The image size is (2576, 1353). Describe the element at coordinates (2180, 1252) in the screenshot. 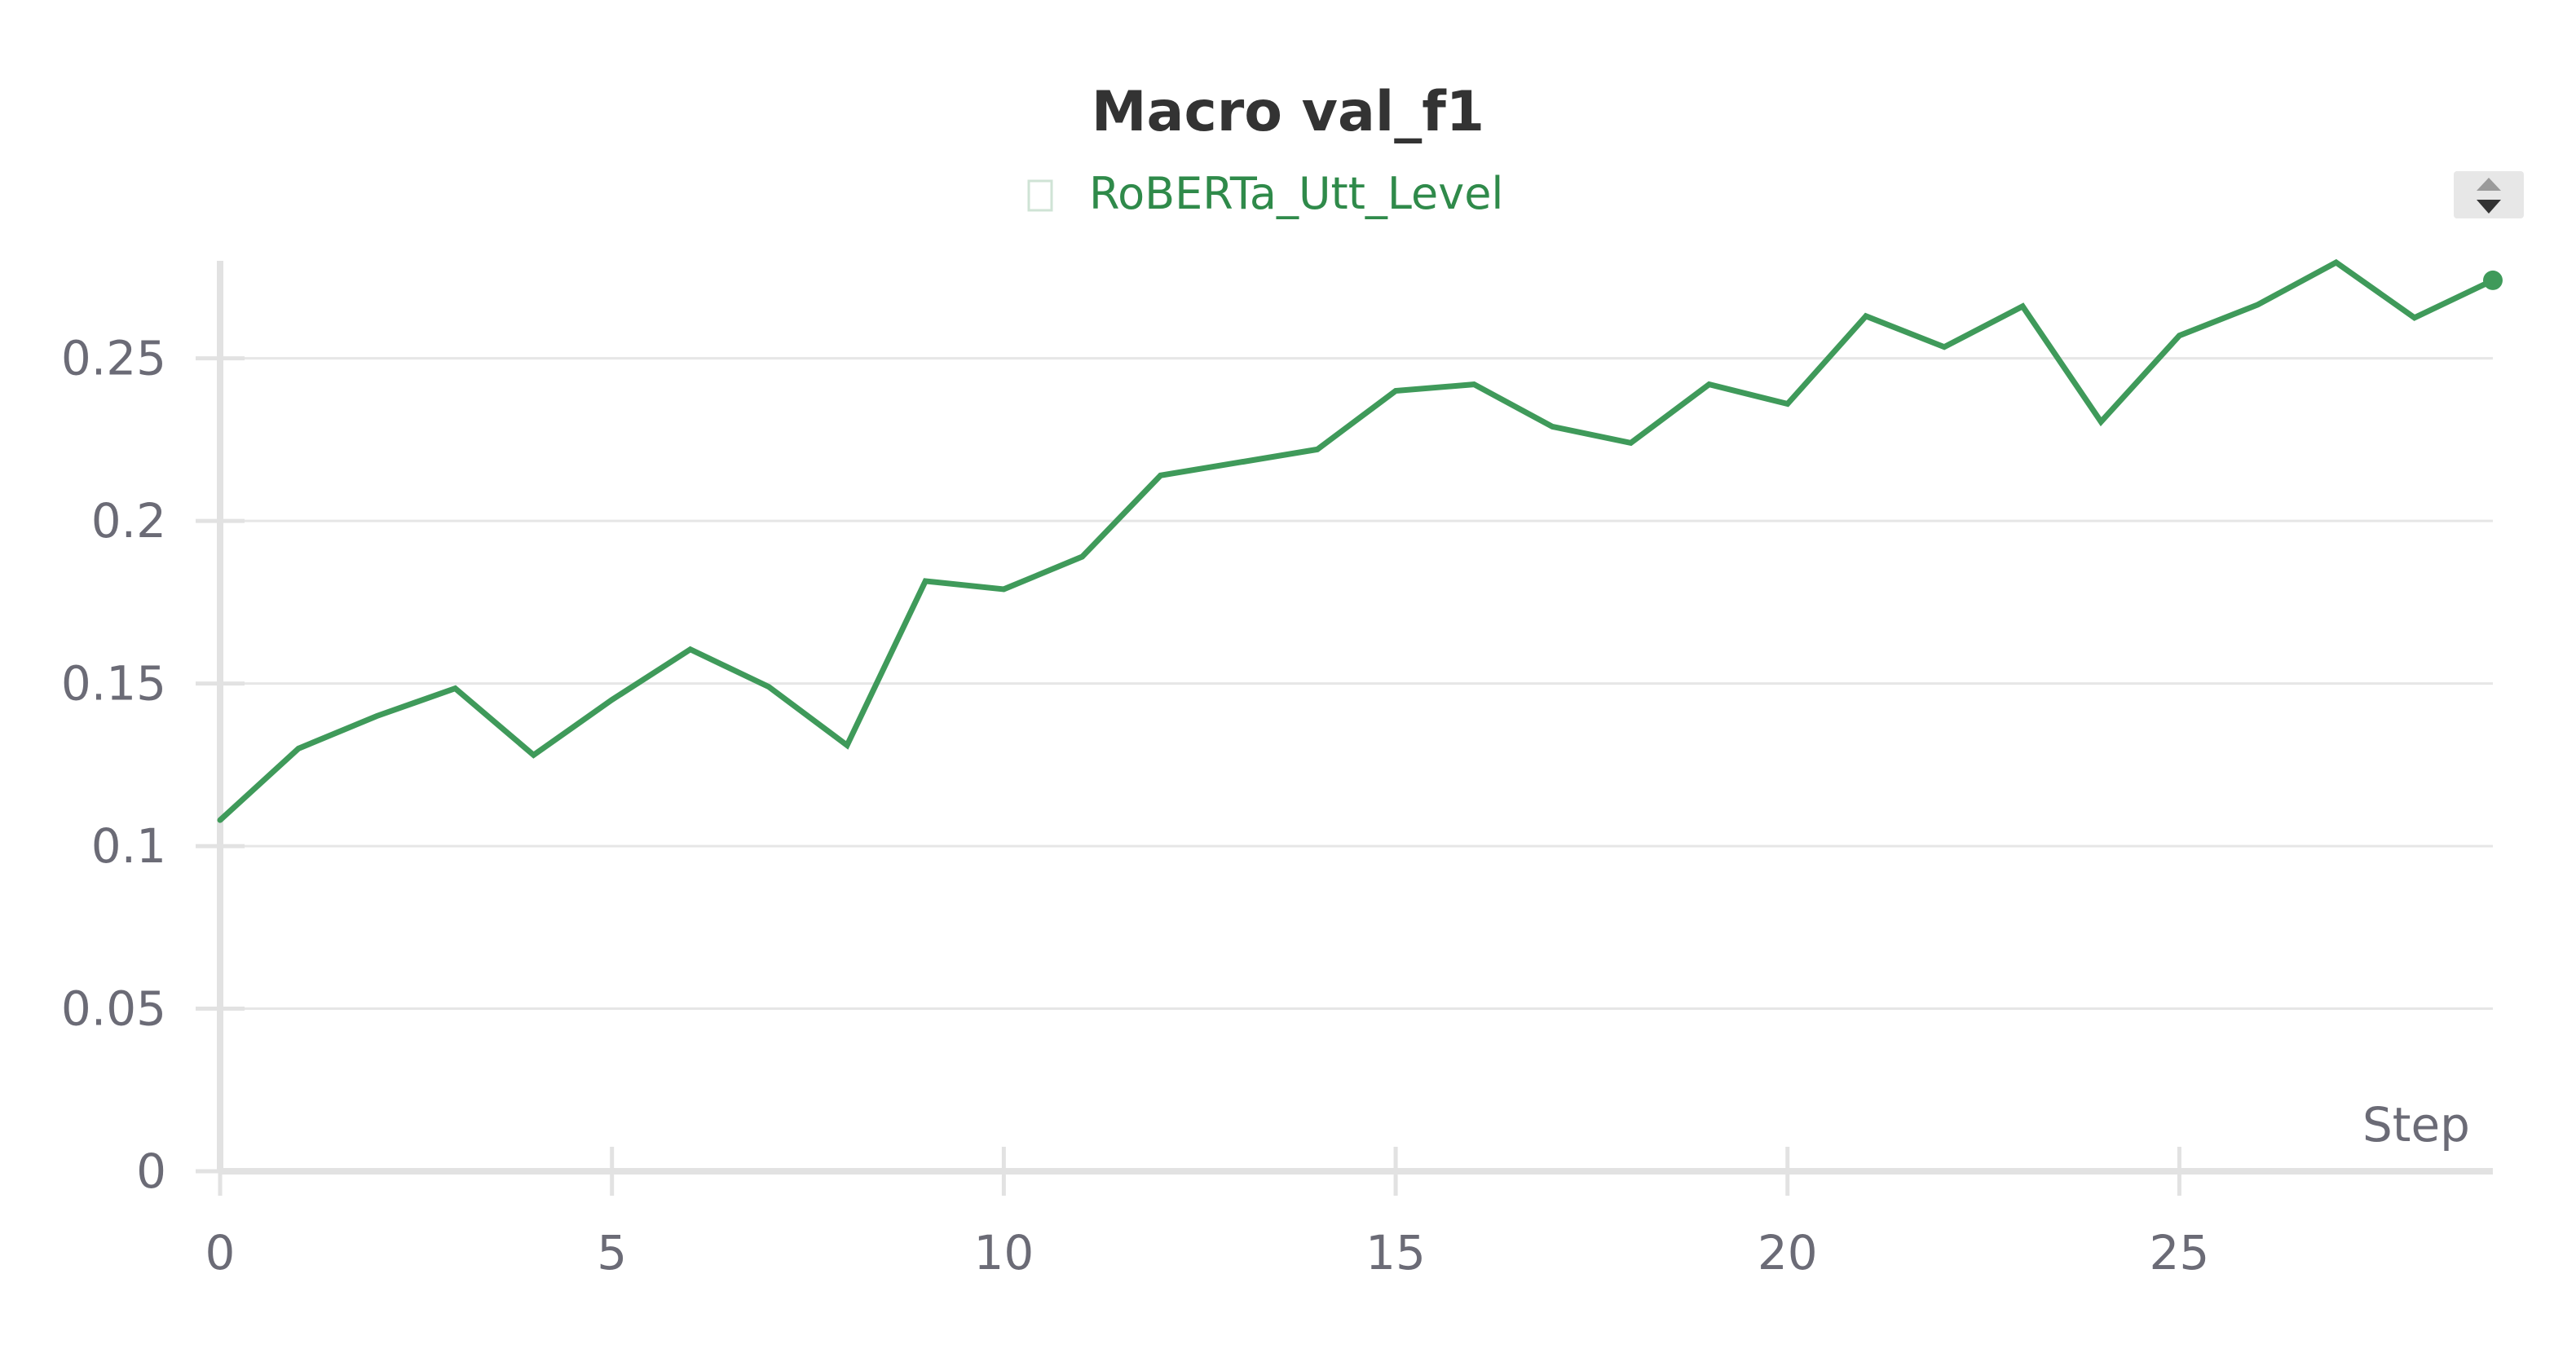

I see `x-tick-label: 25` at that location.